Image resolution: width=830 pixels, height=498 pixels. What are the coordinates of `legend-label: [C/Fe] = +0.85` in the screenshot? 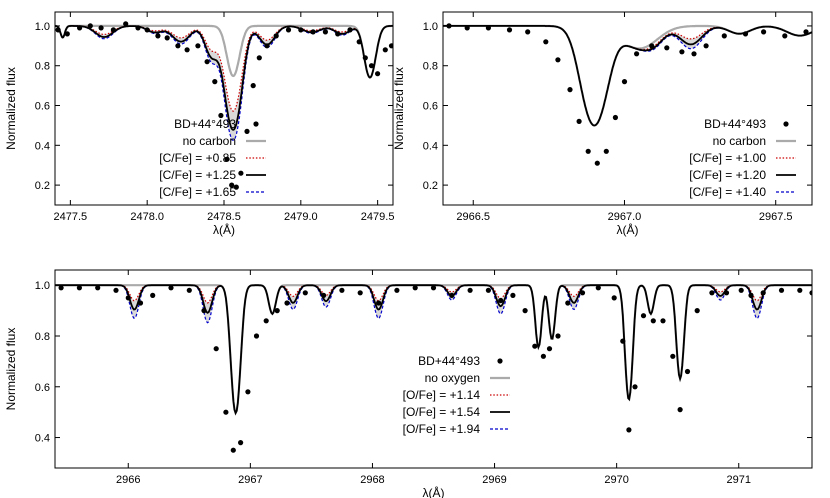 It's located at (197, 158).